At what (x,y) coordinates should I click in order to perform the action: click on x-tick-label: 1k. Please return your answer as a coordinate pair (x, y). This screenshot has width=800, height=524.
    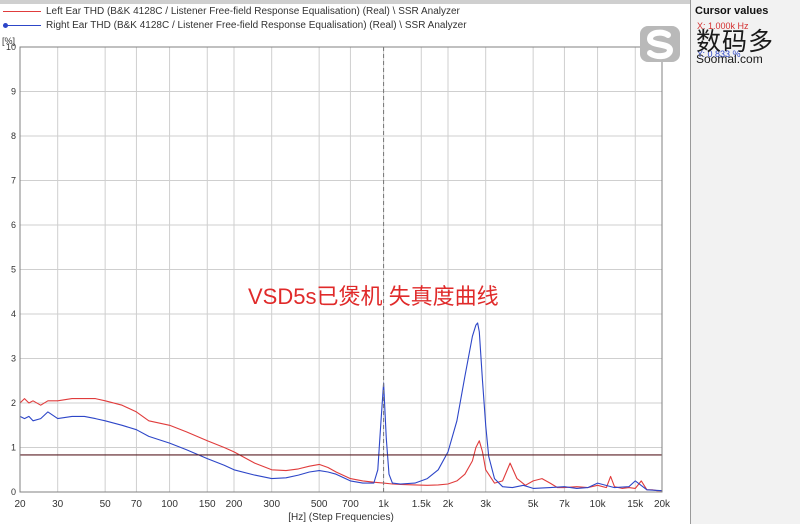
    Looking at the image, I should click on (384, 504).